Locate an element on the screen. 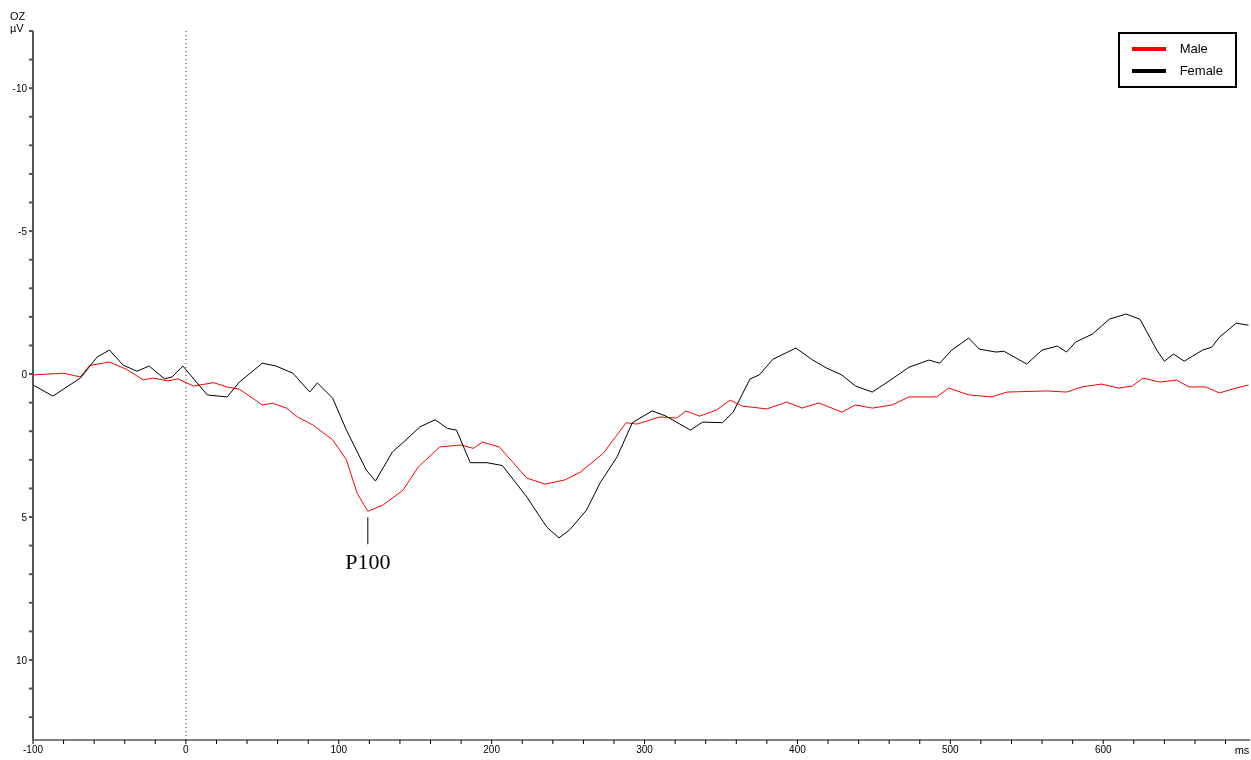 This screenshot has height=760, width=1251. x-tick-label: 600 is located at coordinates (1103, 750).